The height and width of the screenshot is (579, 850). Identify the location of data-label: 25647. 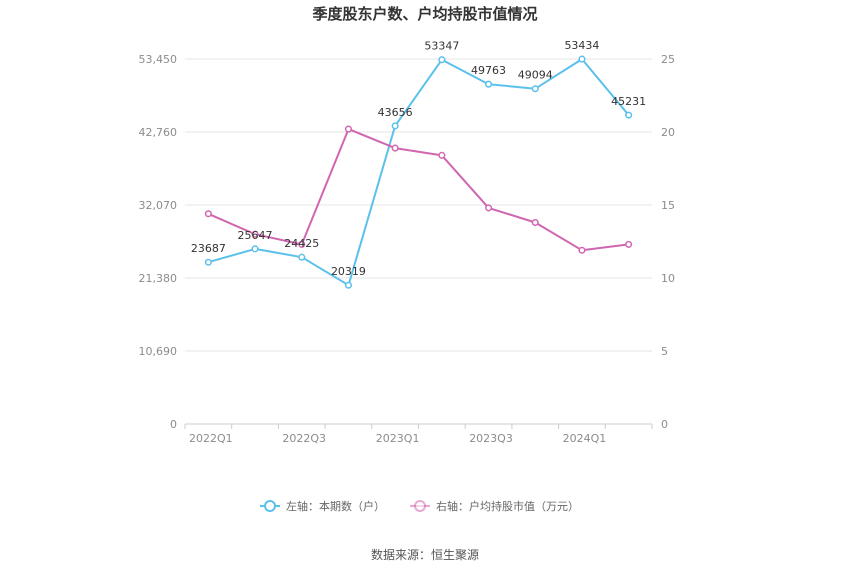
(255, 235).